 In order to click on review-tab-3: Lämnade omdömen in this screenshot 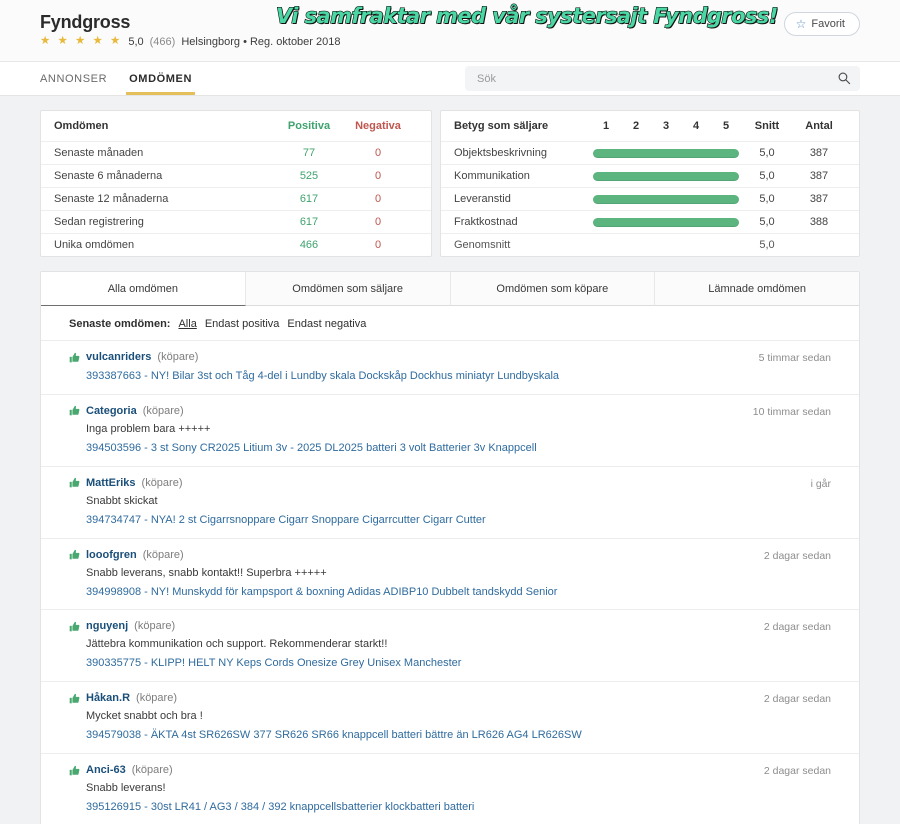, I will do `click(757, 289)`.